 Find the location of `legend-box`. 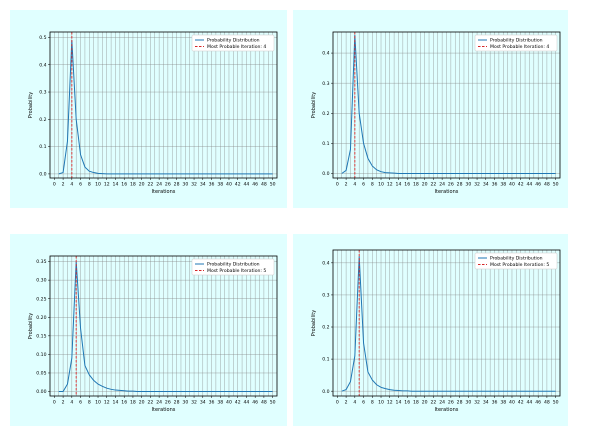

legend-box is located at coordinates (233, 43).